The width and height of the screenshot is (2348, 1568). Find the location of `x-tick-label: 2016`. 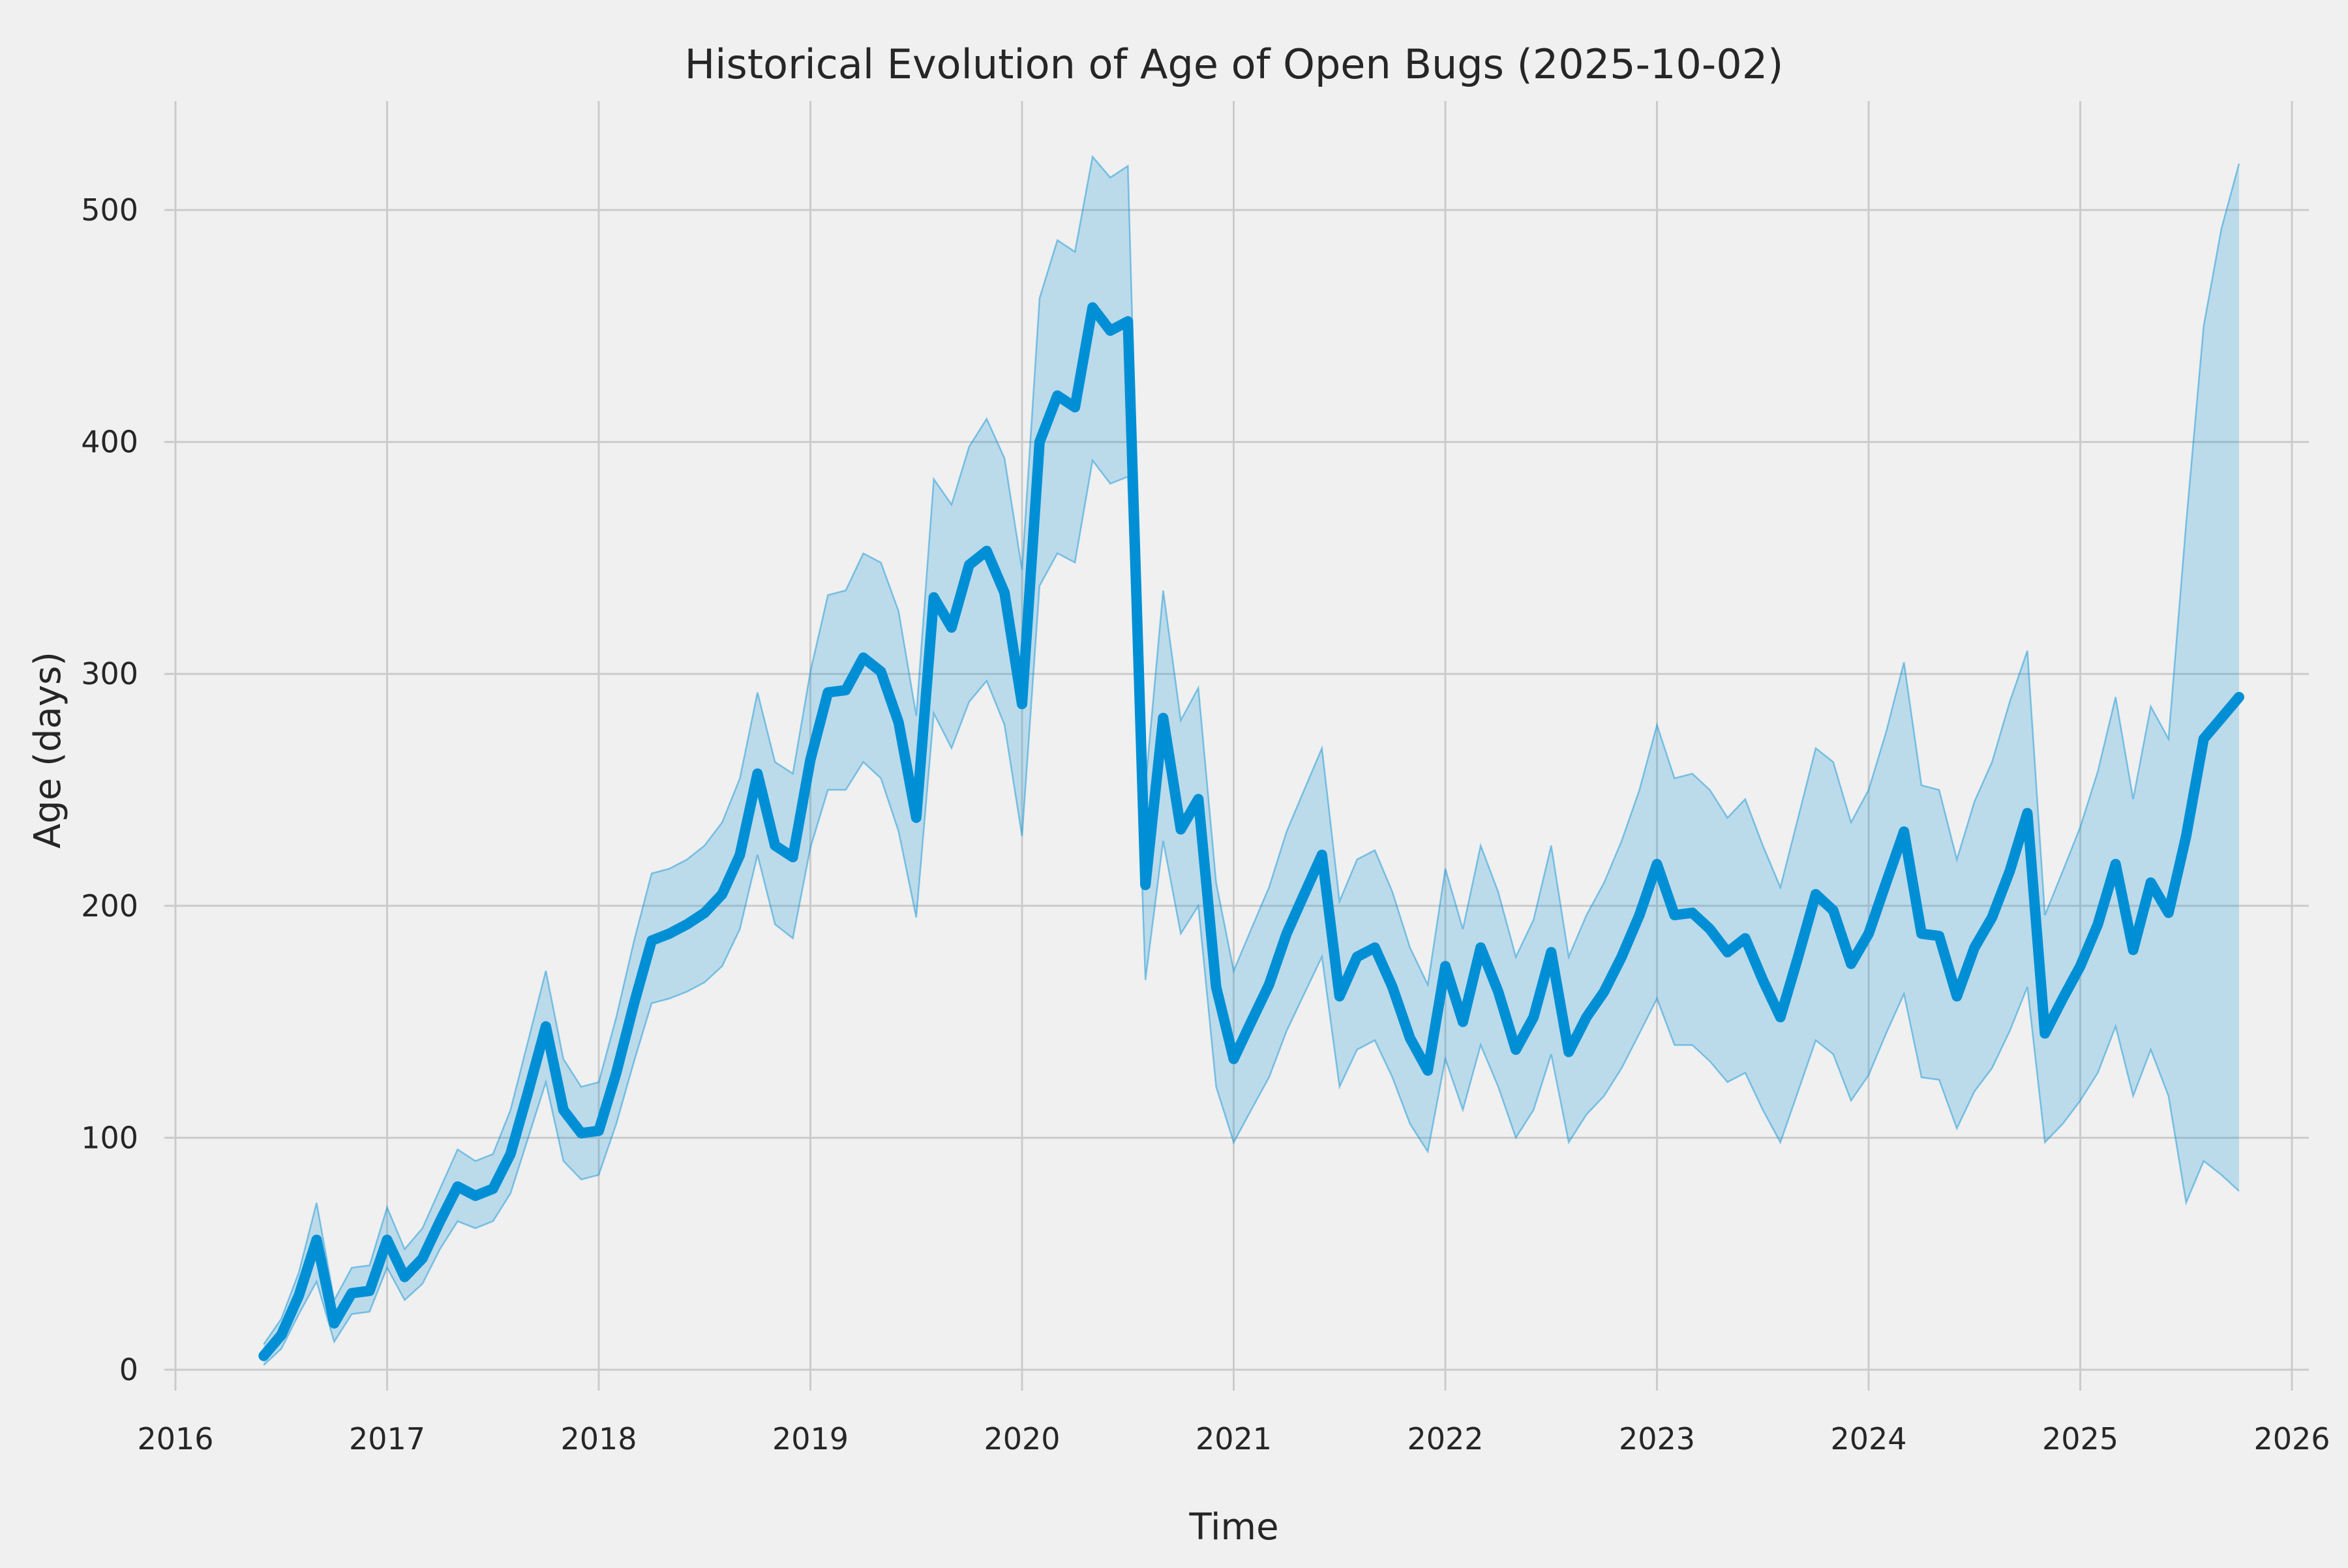

x-tick-label: 2016 is located at coordinates (175, 1438).